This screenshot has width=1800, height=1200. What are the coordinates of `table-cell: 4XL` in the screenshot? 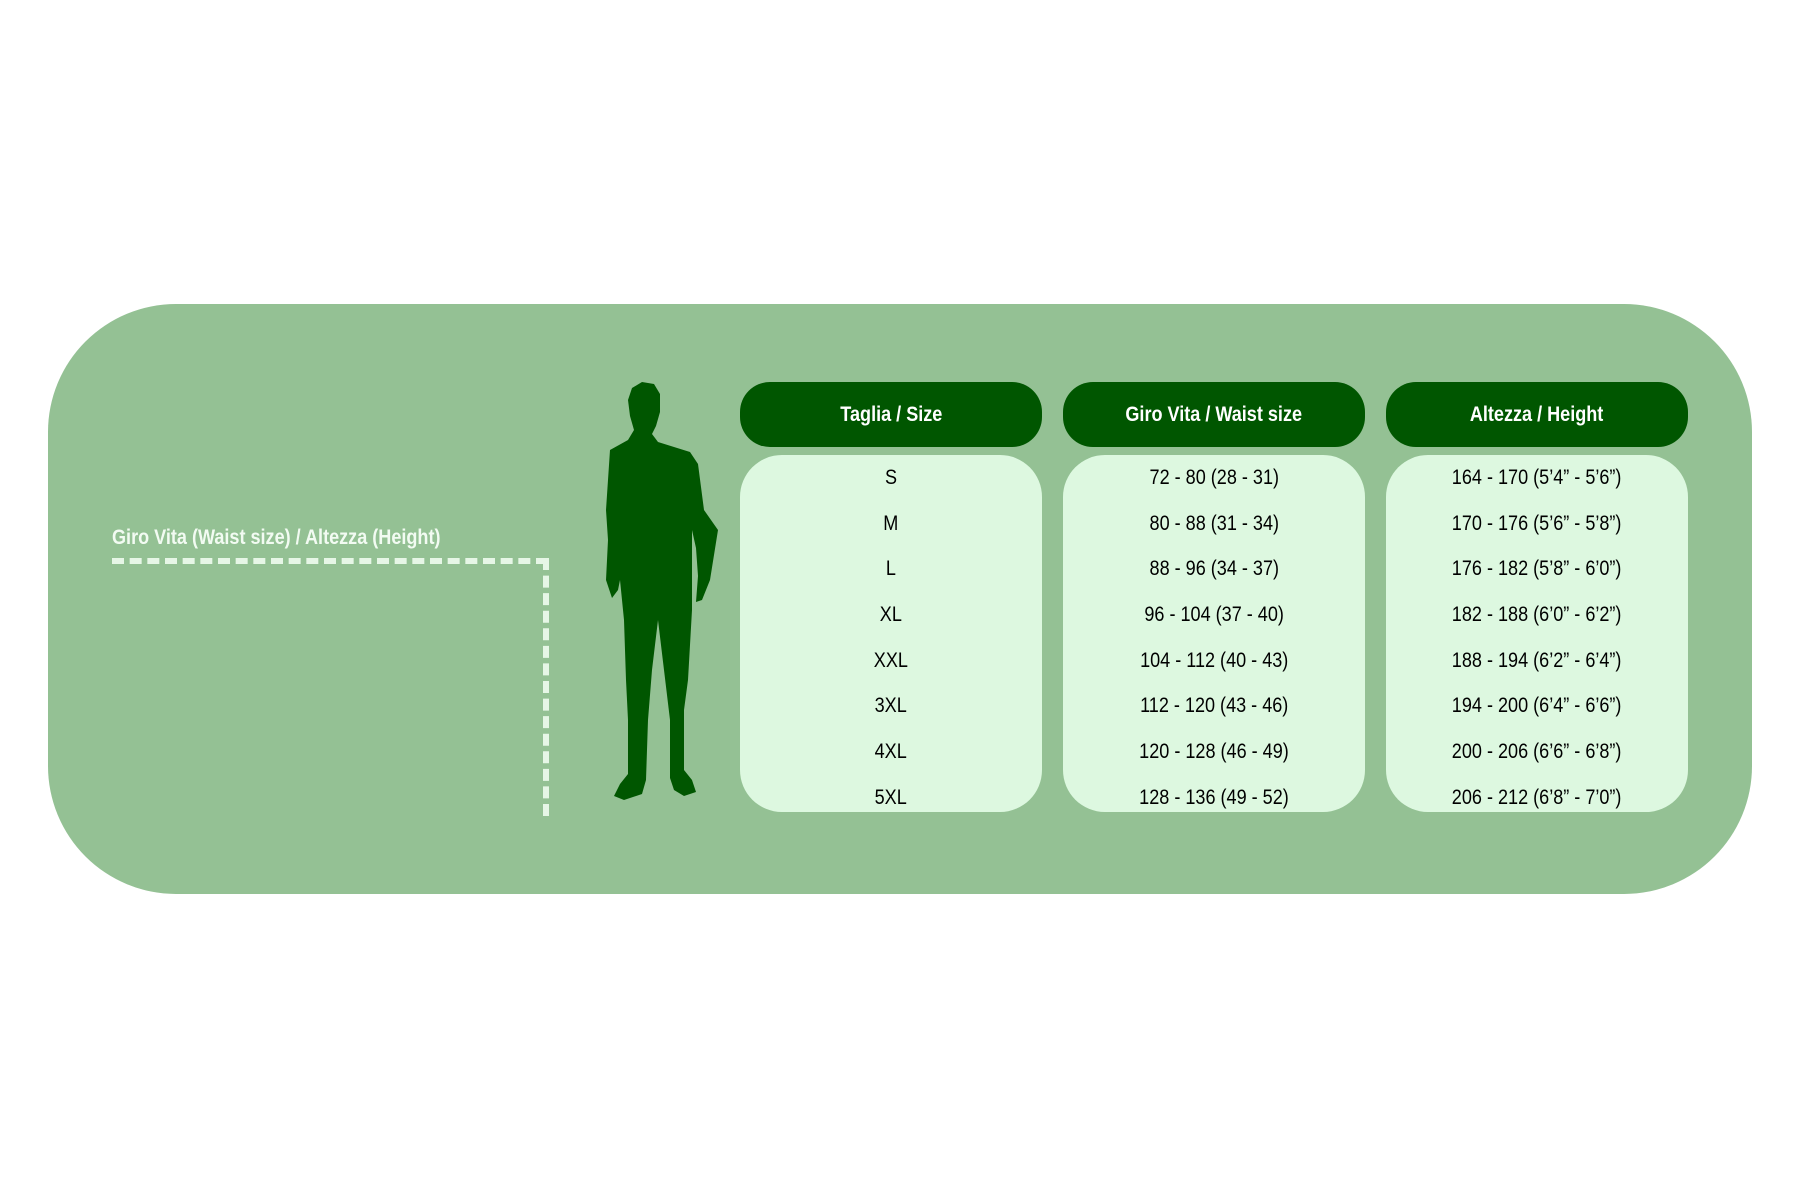 It's located at (891, 752).